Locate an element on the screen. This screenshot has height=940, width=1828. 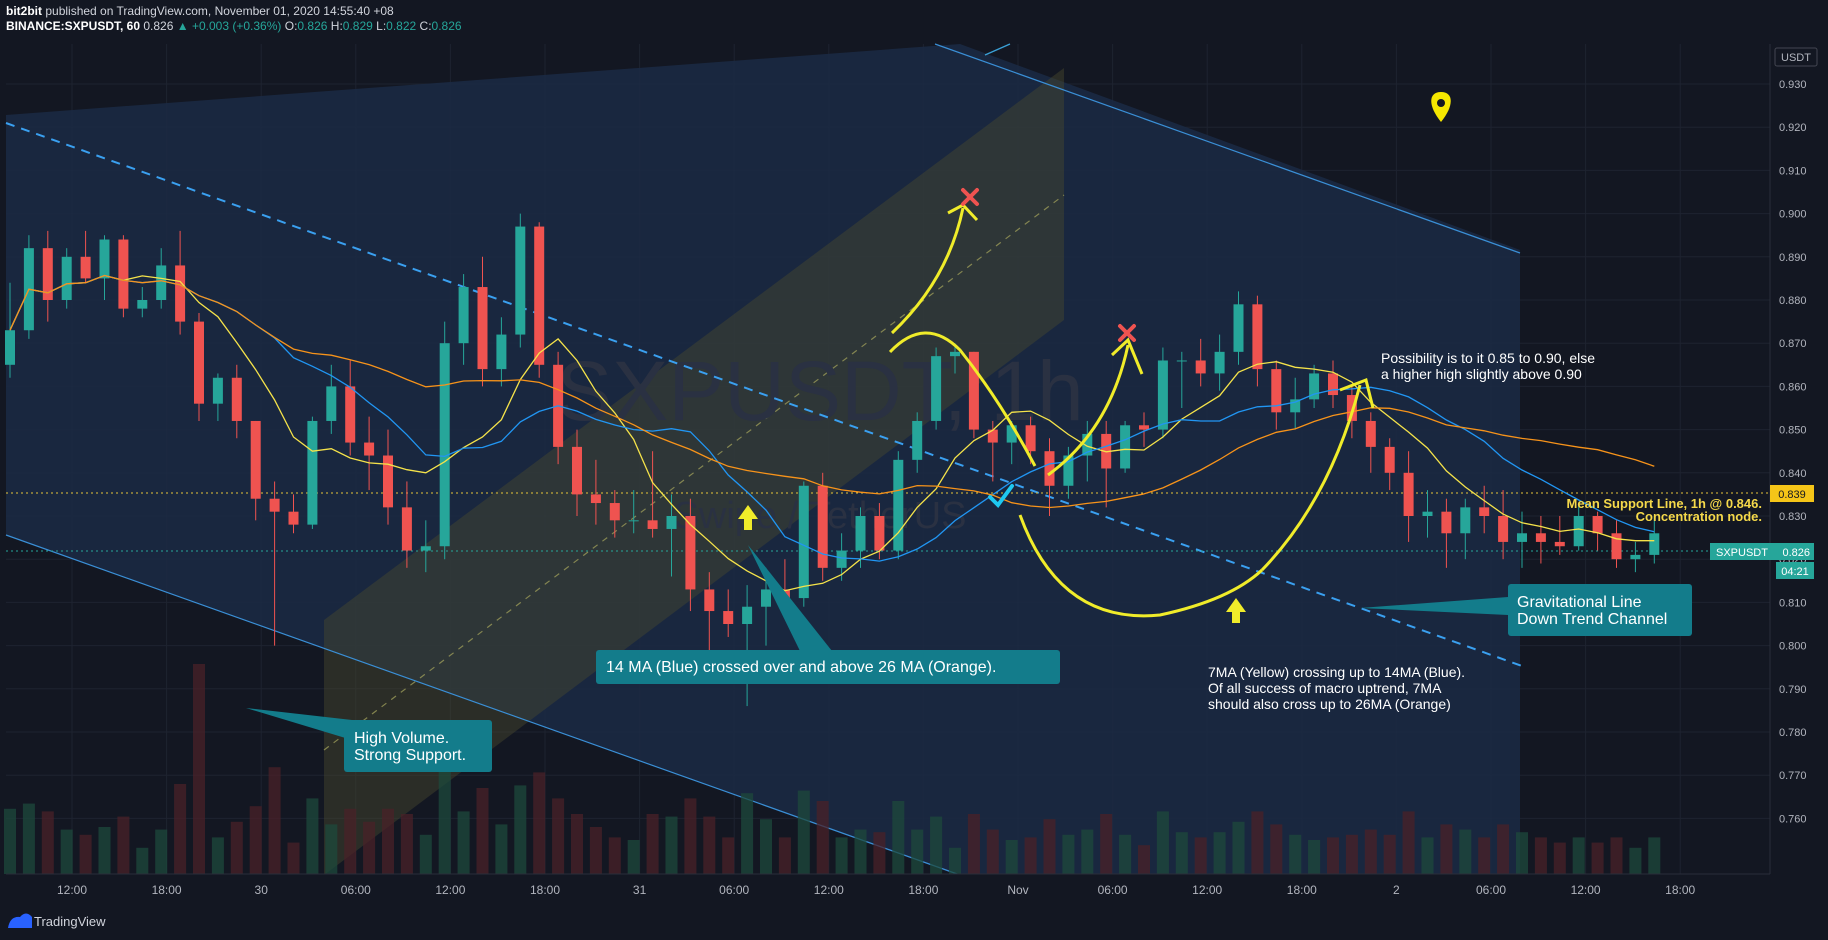
price-axis is located at coordinates (1799, 459).